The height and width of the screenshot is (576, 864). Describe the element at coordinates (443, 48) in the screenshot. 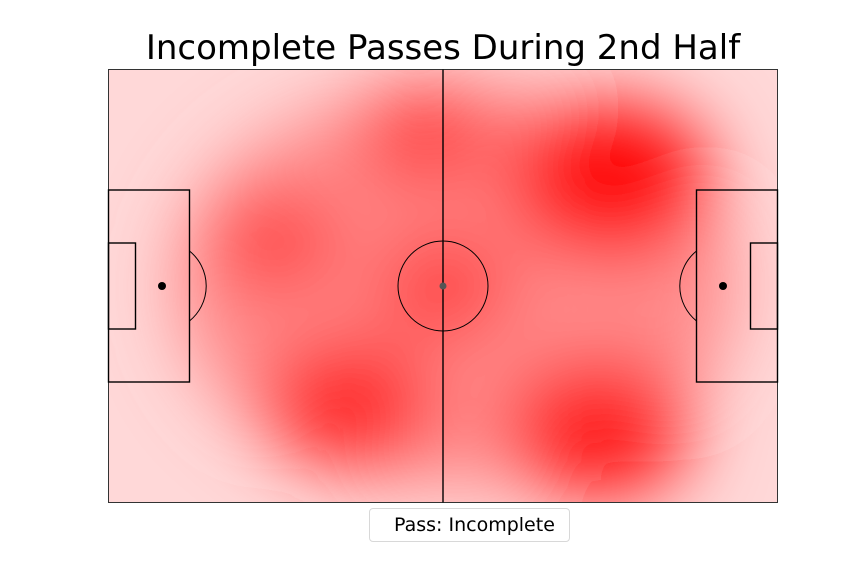

I see `chart-title: Incomplete Passes During 2nd Half` at that location.